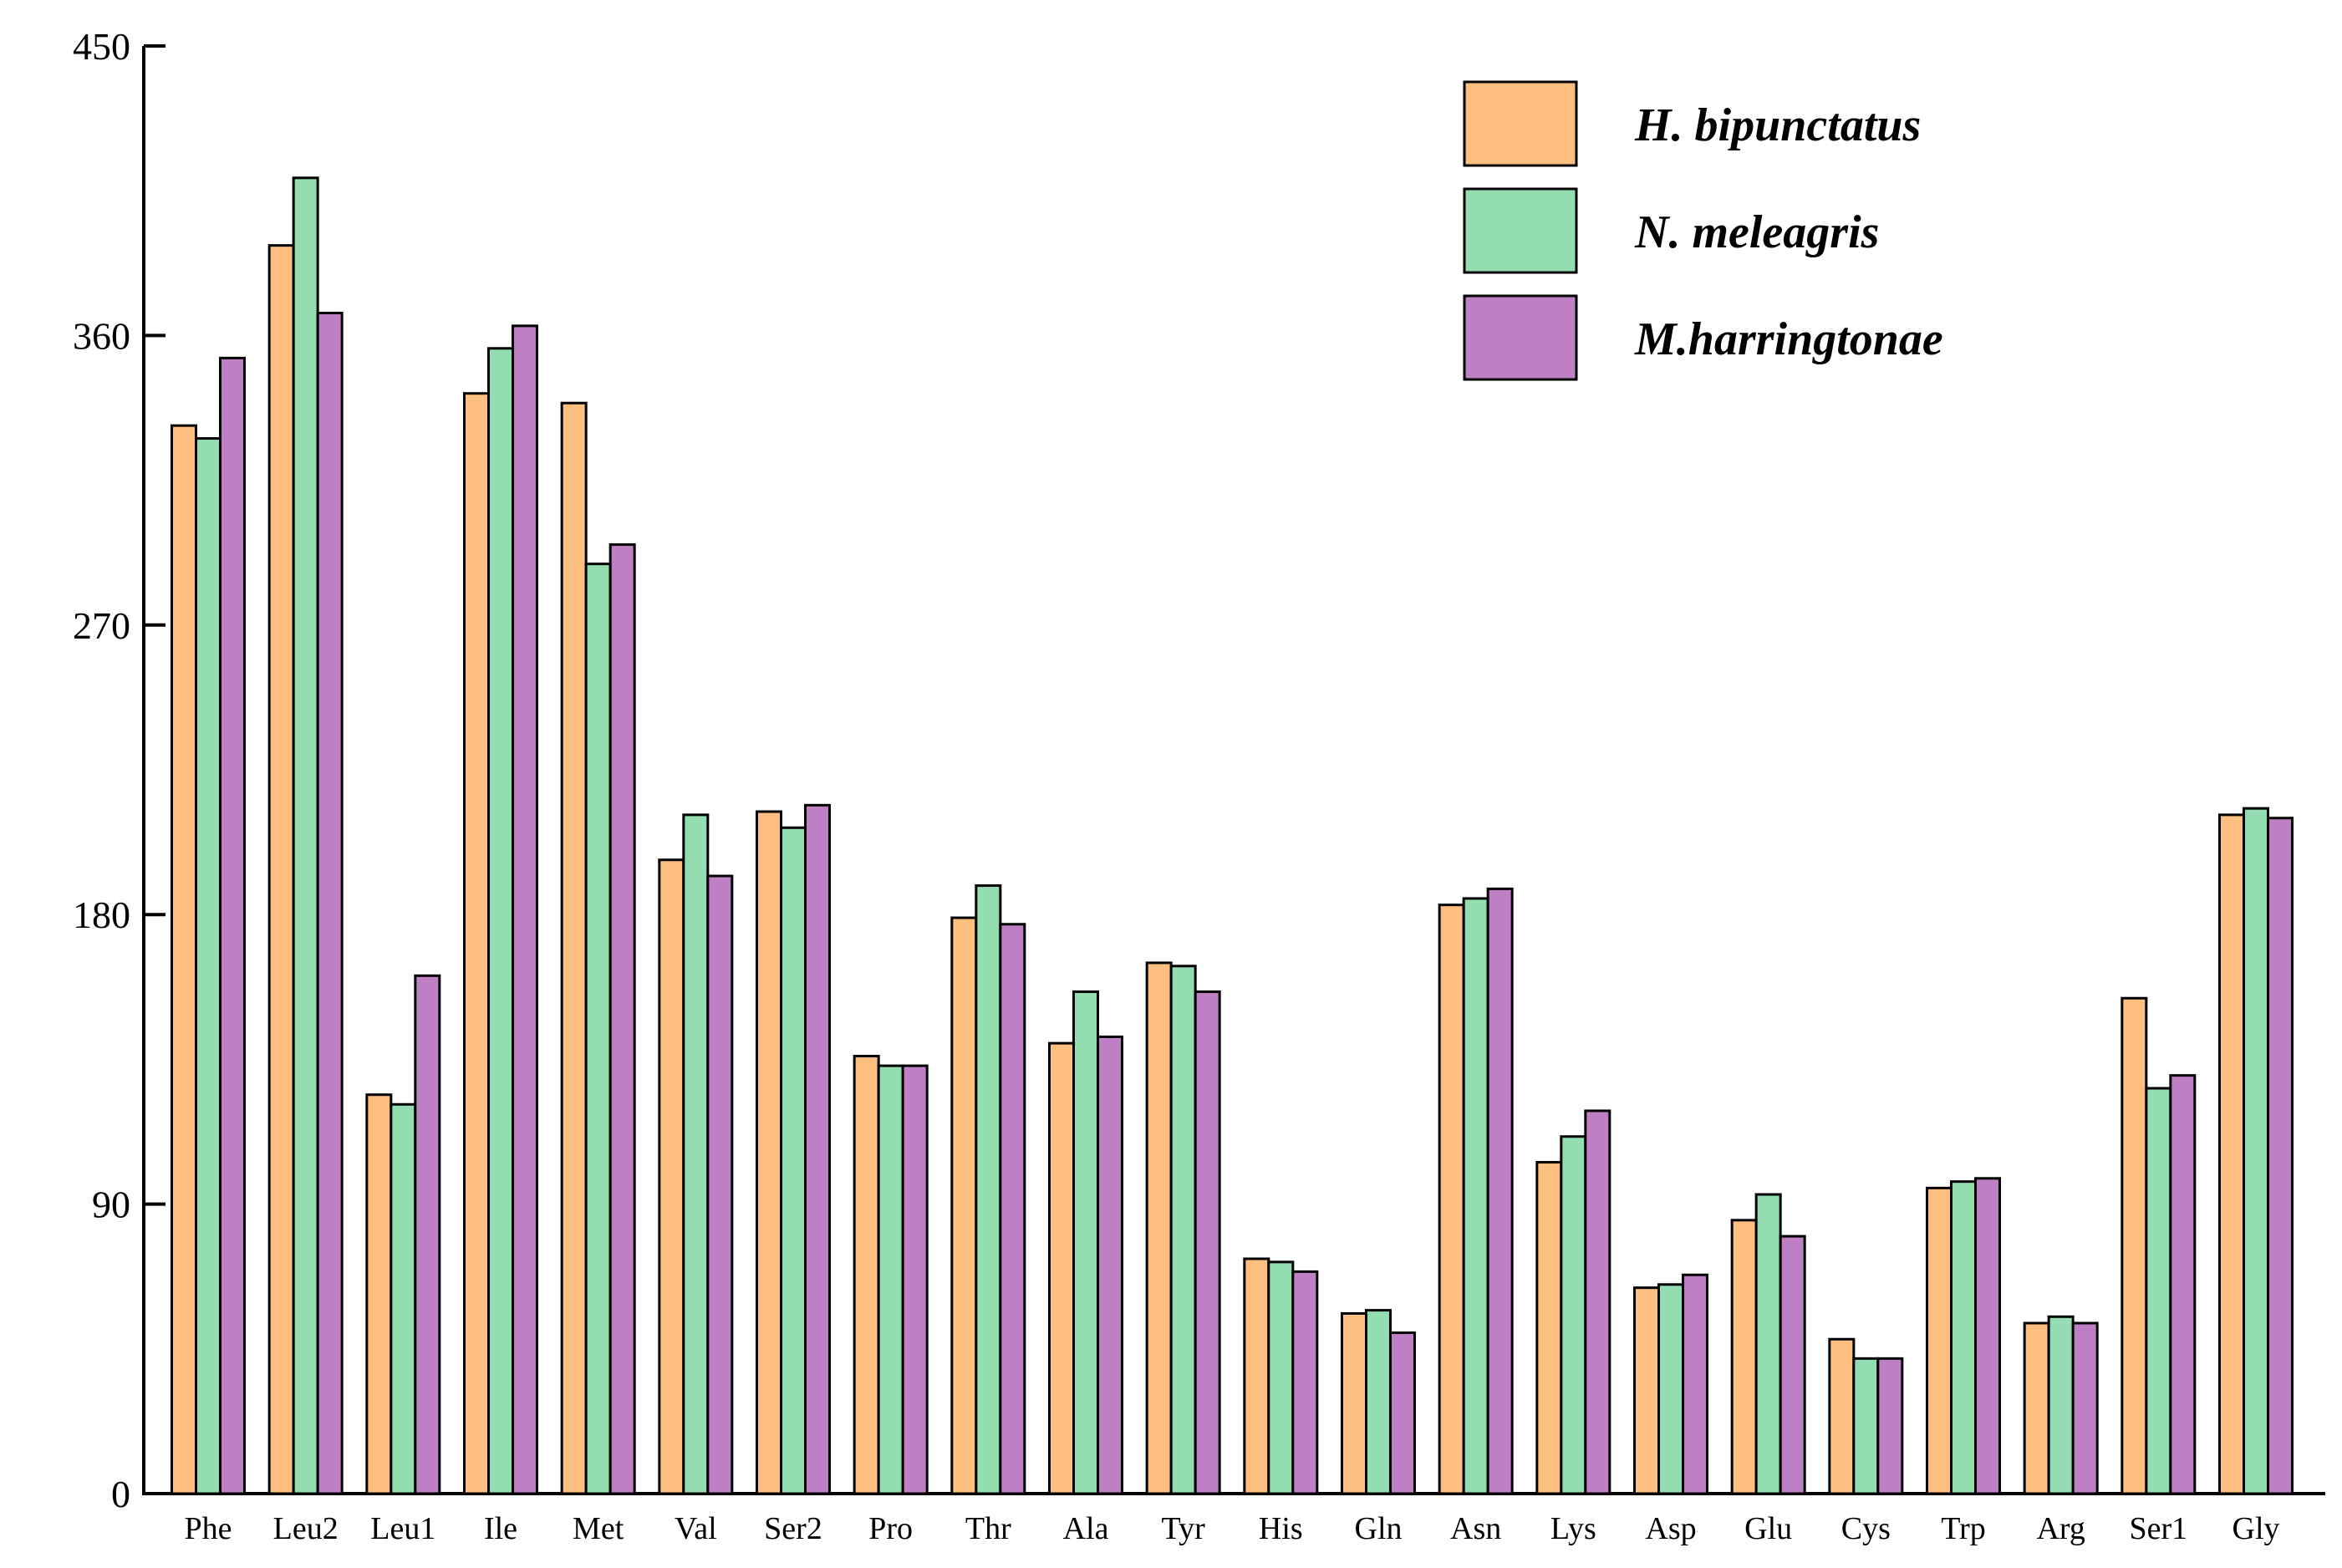 The height and width of the screenshot is (1568, 2342). I want to click on x-tick-label: Val, so click(696, 1528).